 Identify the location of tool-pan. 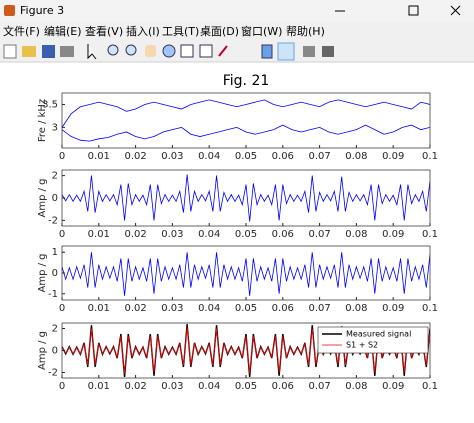
(150, 51).